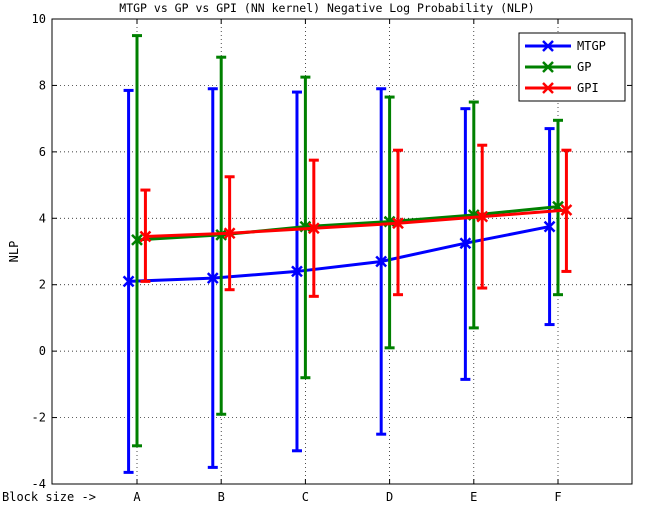 Image resolution: width=649 pixels, height=505 pixels. What do you see at coordinates (49, 497) in the screenshot?
I see `x-axis-label: Block size ->` at bounding box center [49, 497].